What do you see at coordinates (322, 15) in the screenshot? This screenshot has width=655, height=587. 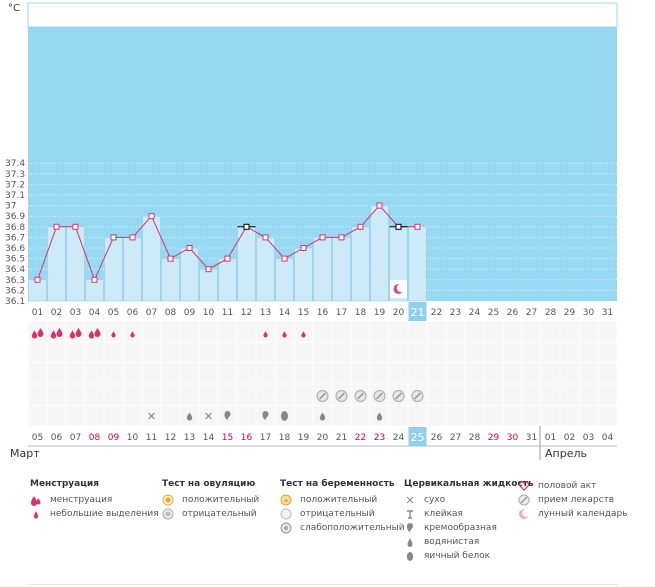 I see `chart-top-white` at bounding box center [322, 15].